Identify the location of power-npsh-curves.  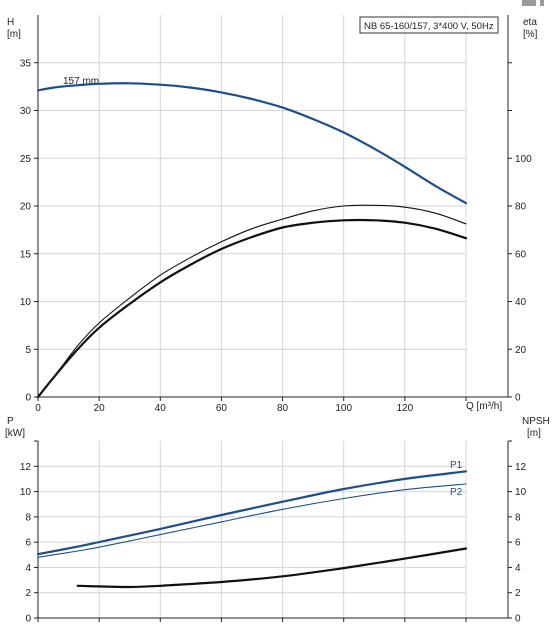
(252, 529).